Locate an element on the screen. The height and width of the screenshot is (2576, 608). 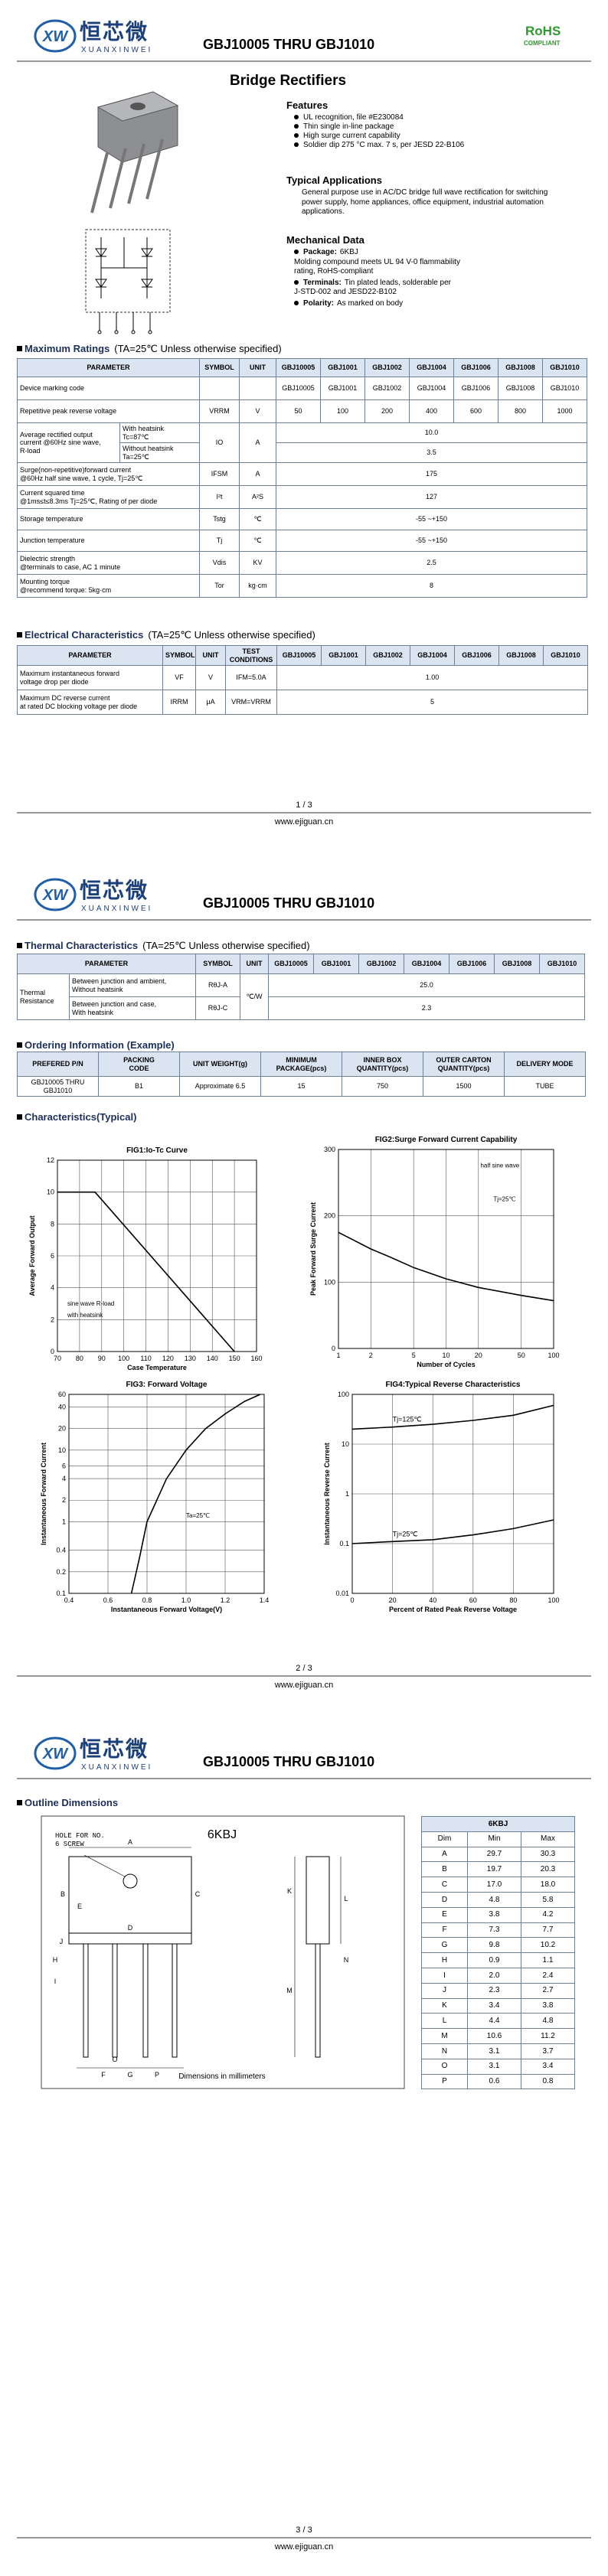
y-tick-label: 100 is located at coordinates (329, 1282).